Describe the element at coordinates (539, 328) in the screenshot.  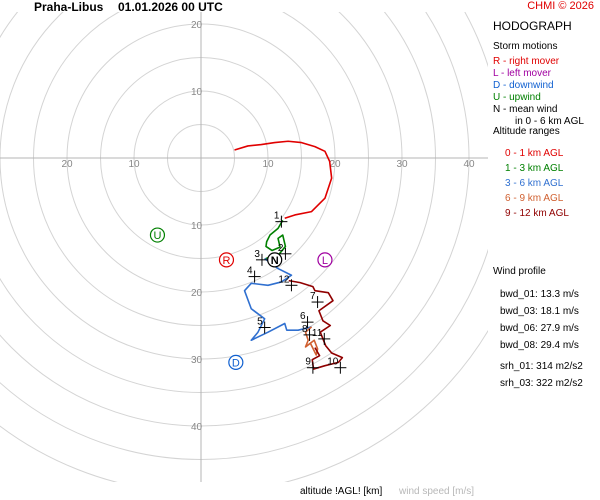
I see `wind-profile-item: bwd_06: 27.9 m/s` at that location.